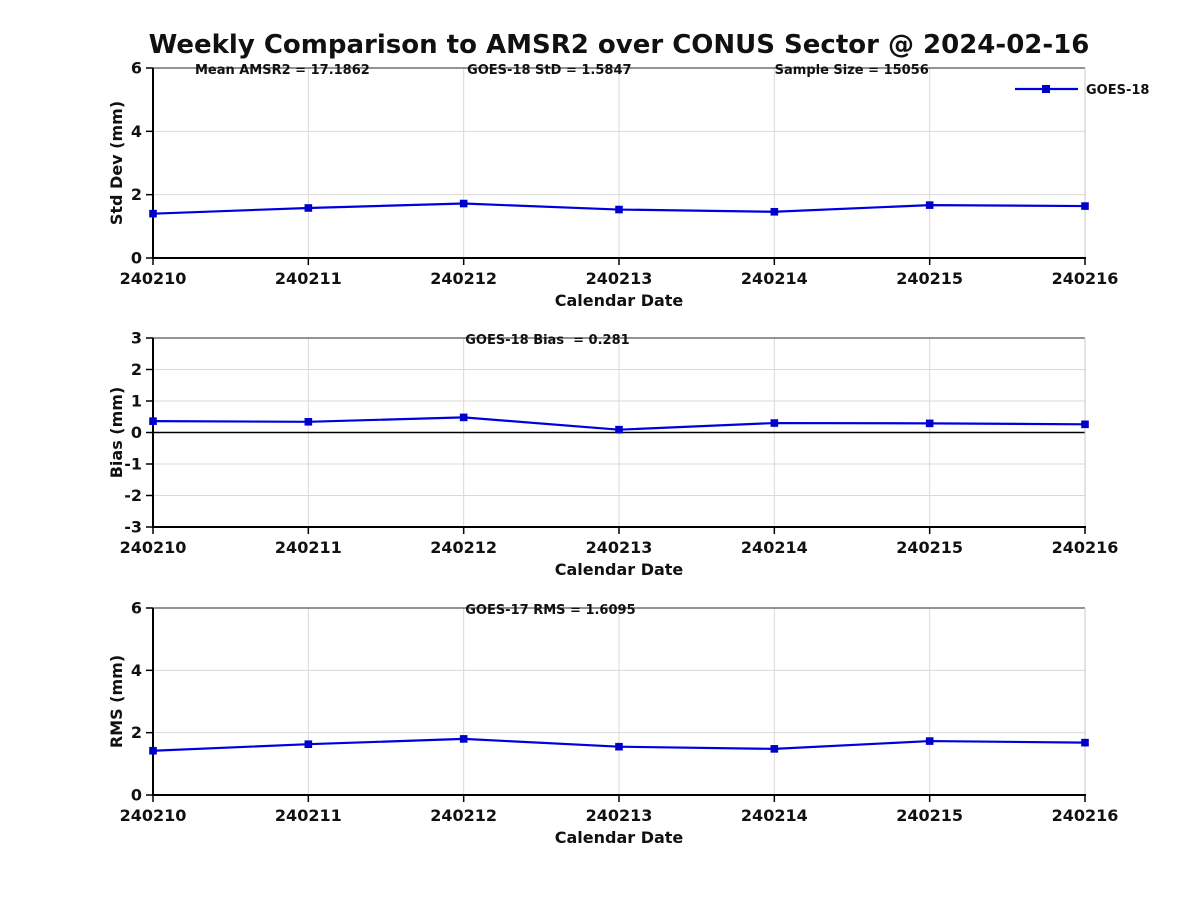  Describe the element at coordinates (1117, 90) in the screenshot. I see `legend-label: GOES-18` at that location.